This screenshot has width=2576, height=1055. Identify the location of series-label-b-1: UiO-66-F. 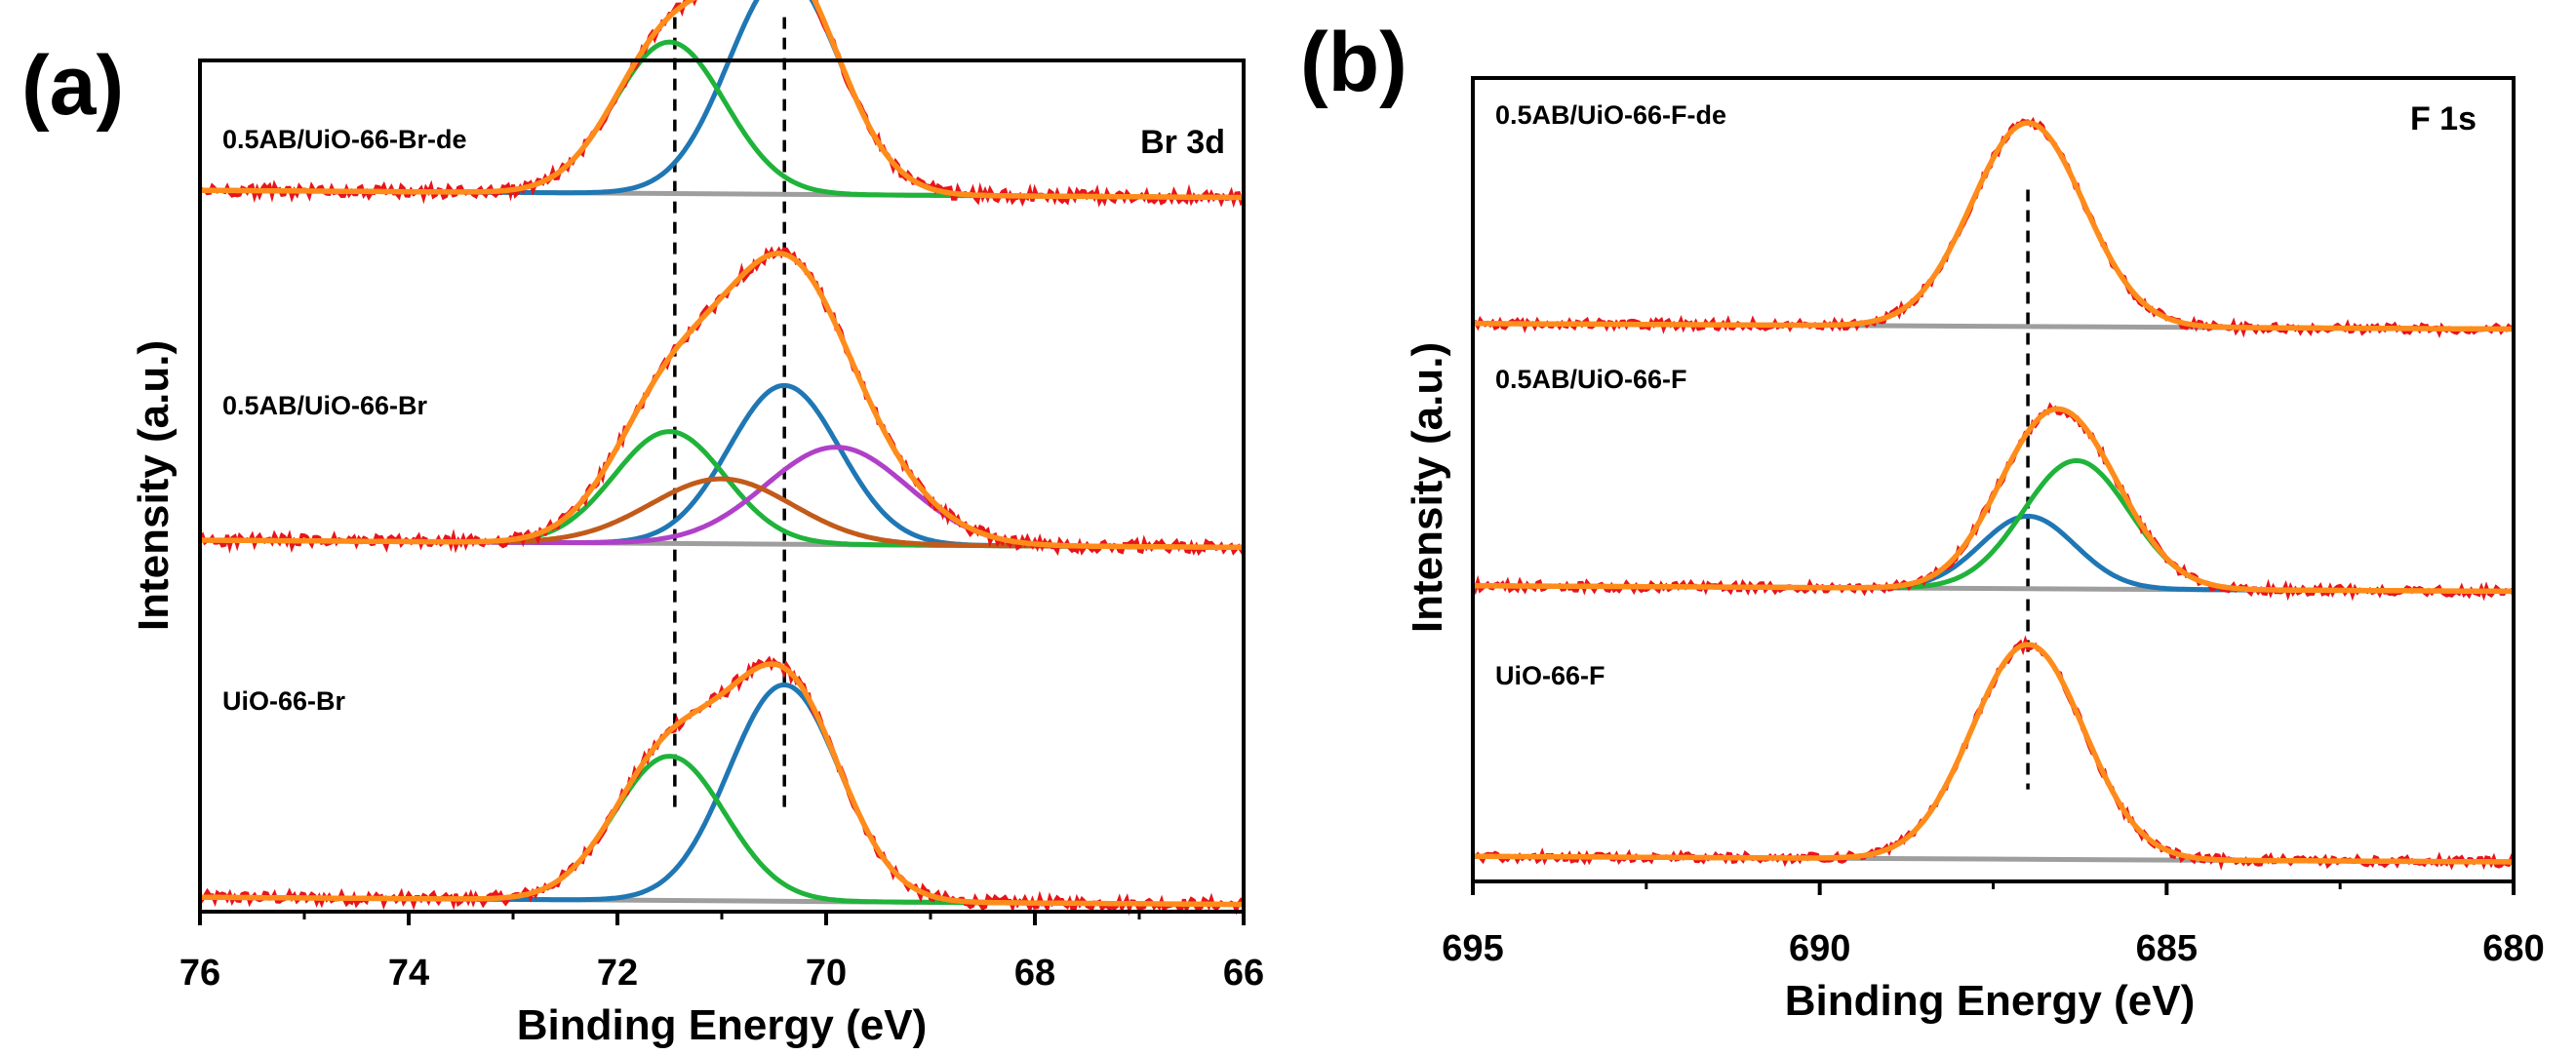
(1550, 675).